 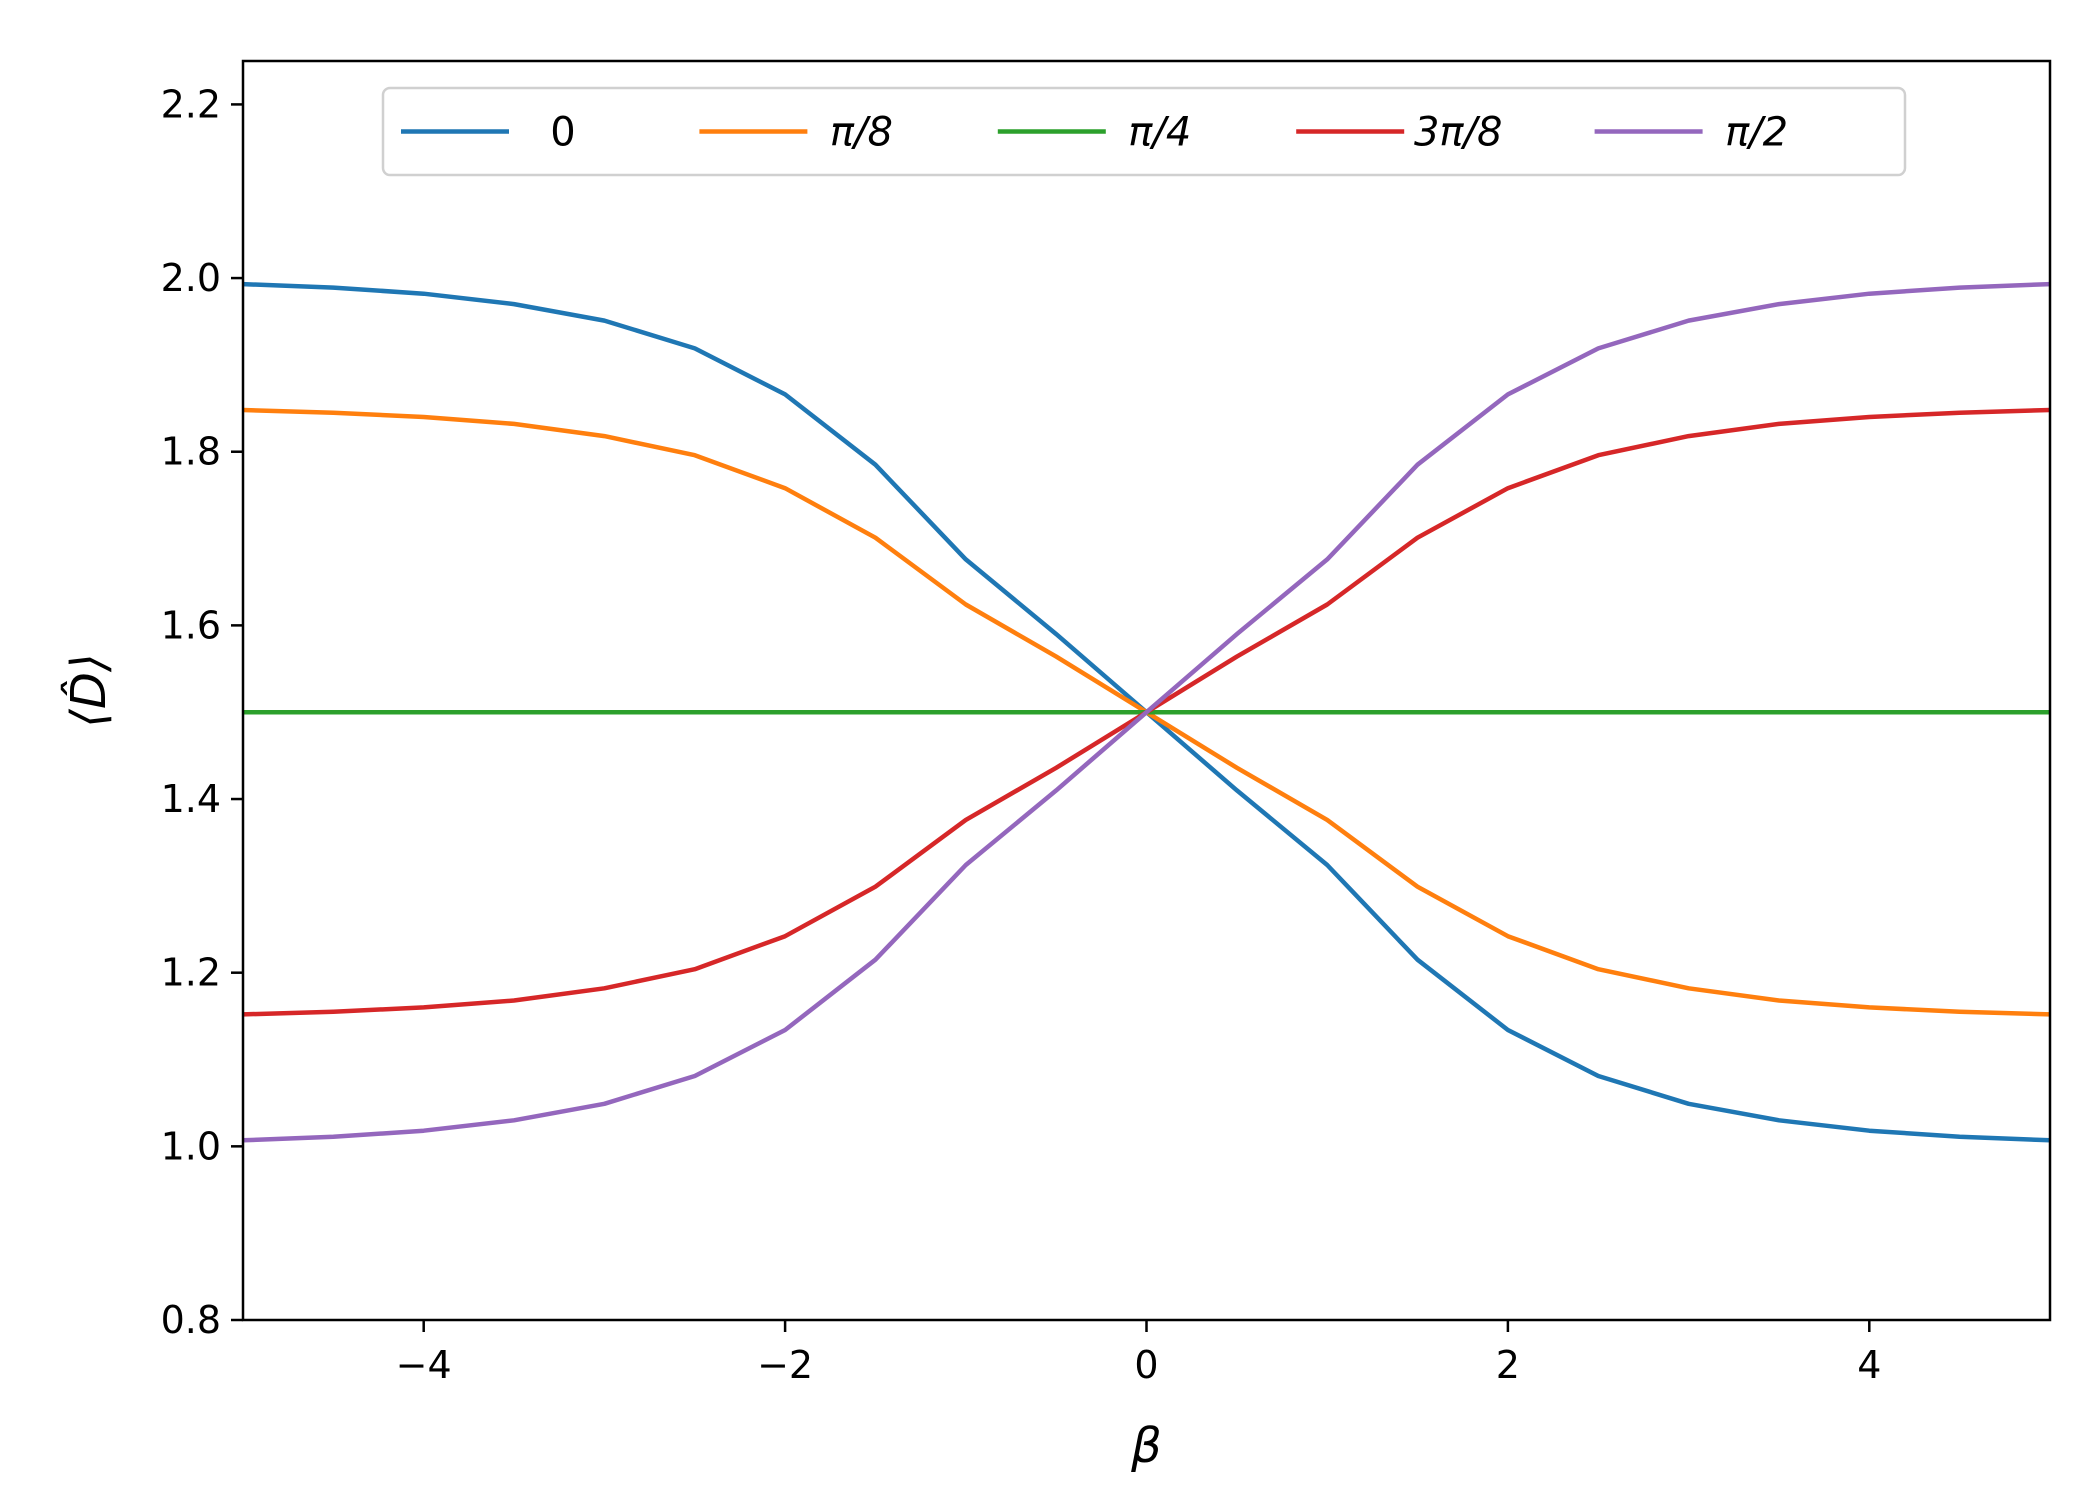 What do you see at coordinates (1146, 1446) in the screenshot?
I see `x-axis-label: β` at bounding box center [1146, 1446].